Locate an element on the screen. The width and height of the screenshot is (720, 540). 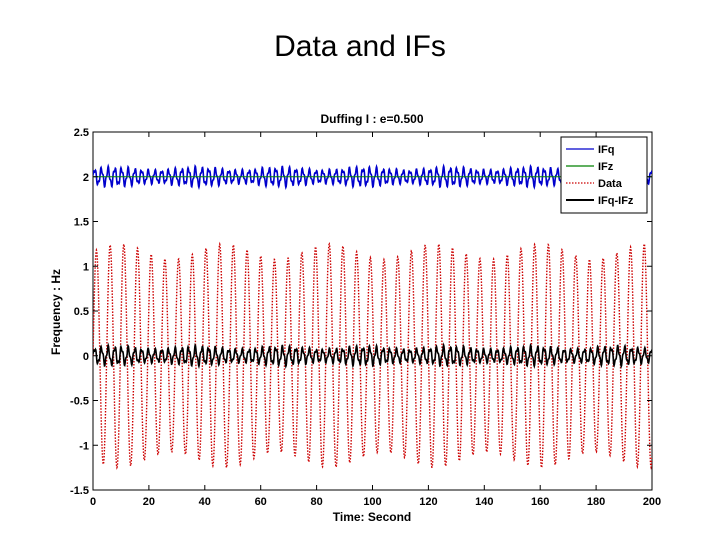
x-tick-label: 80 is located at coordinates (316, 502).